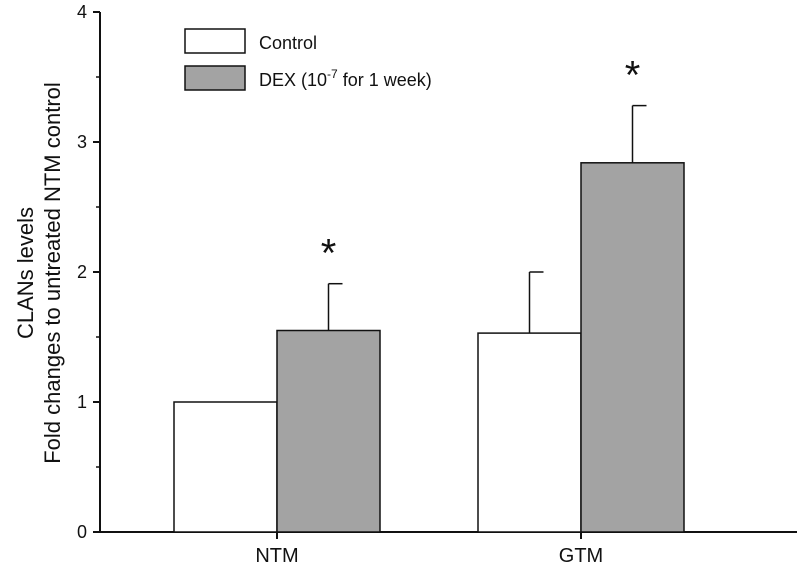 The height and width of the screenshot is (575, 800). I want to click on y-axis-label-line2: Fold changes to untreated NTM control, so click(52, 273).